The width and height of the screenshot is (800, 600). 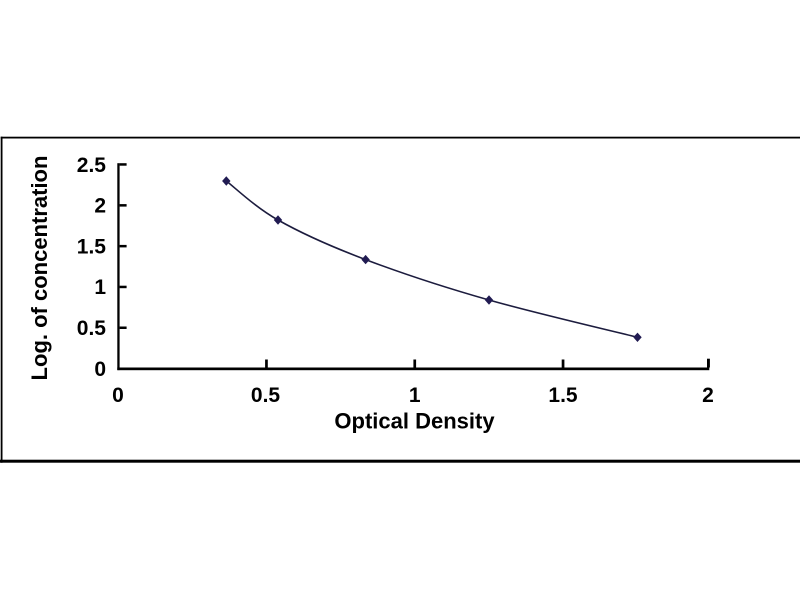 What do you see at coordinates (39, 268) in the screenshot?
I see `svg-text: Log. of concentration` at bounding box center [39, 268].